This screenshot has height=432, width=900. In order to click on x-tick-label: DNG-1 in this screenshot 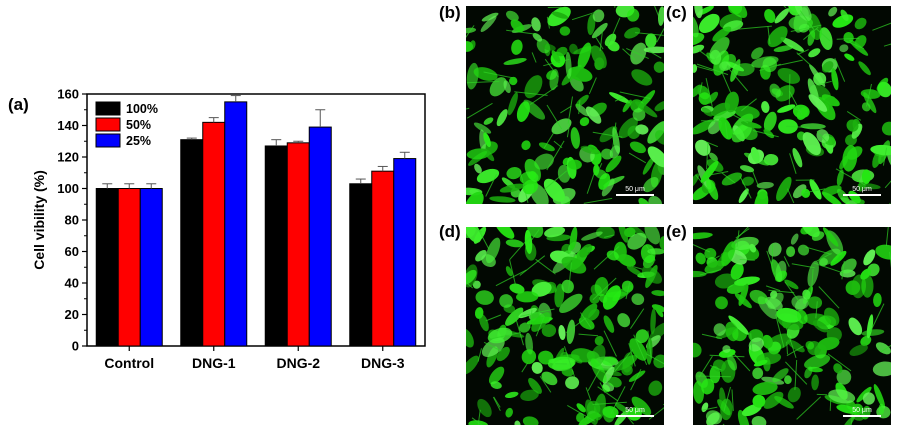, I will do `click(214, 363)`.